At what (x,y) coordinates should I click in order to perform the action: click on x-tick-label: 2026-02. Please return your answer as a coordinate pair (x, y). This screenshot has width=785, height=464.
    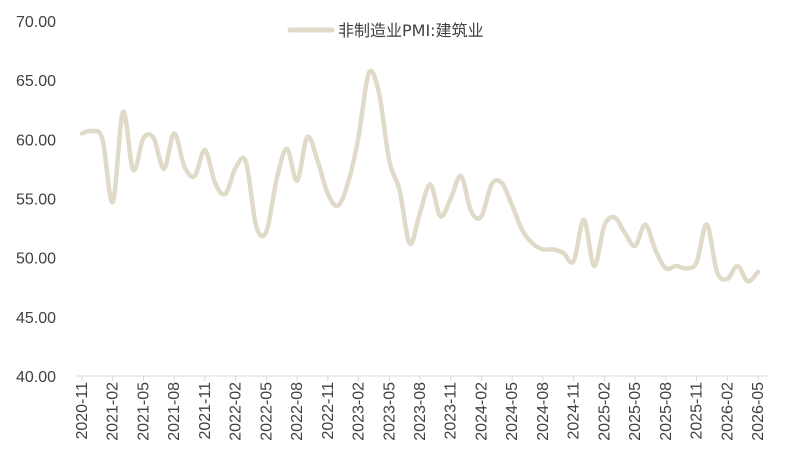
    Looking at the image, I should click on (727, 411).